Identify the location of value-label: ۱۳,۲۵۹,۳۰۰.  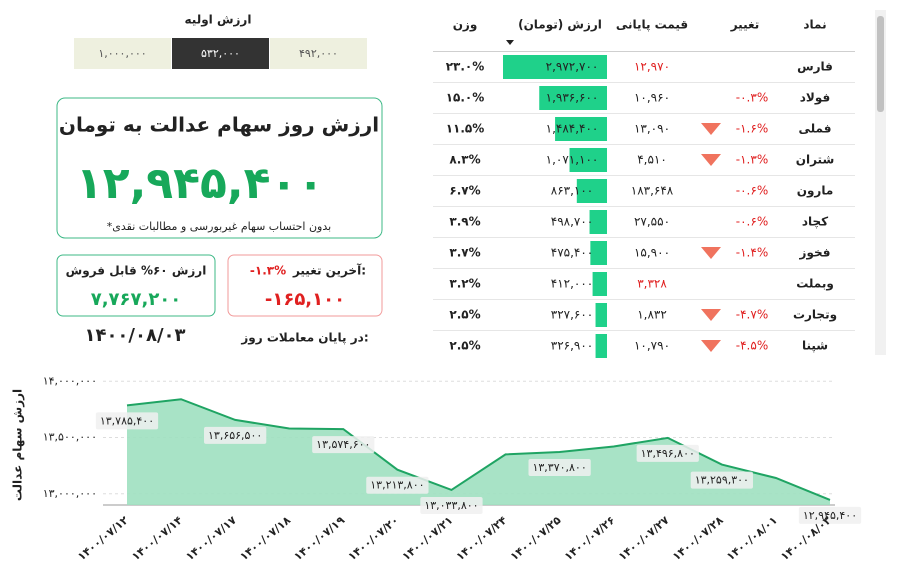
(722, 480).